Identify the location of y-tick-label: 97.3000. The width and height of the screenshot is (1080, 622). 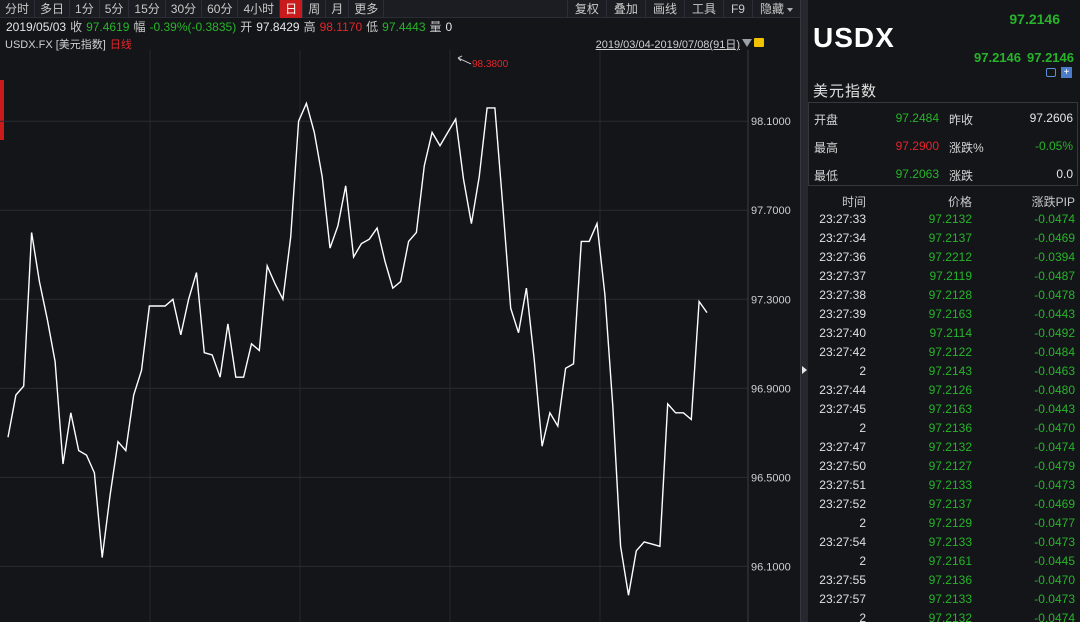
(771, 300).